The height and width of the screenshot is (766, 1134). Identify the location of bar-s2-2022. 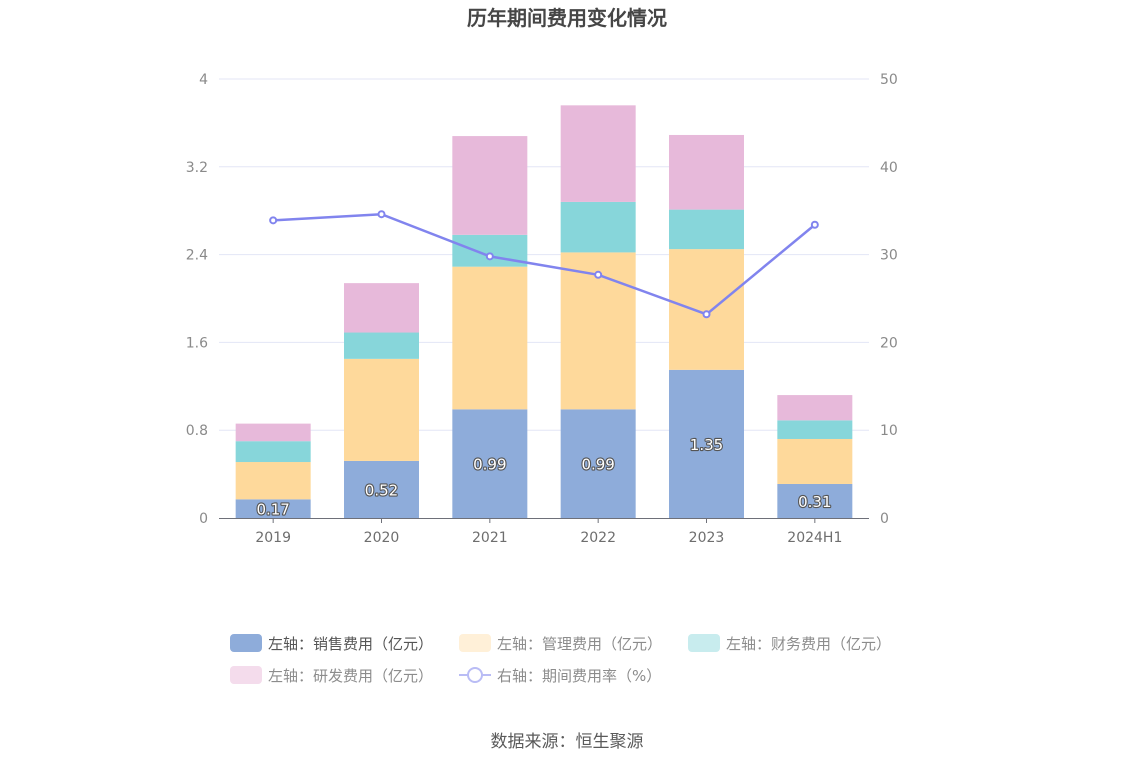
(598, 227).